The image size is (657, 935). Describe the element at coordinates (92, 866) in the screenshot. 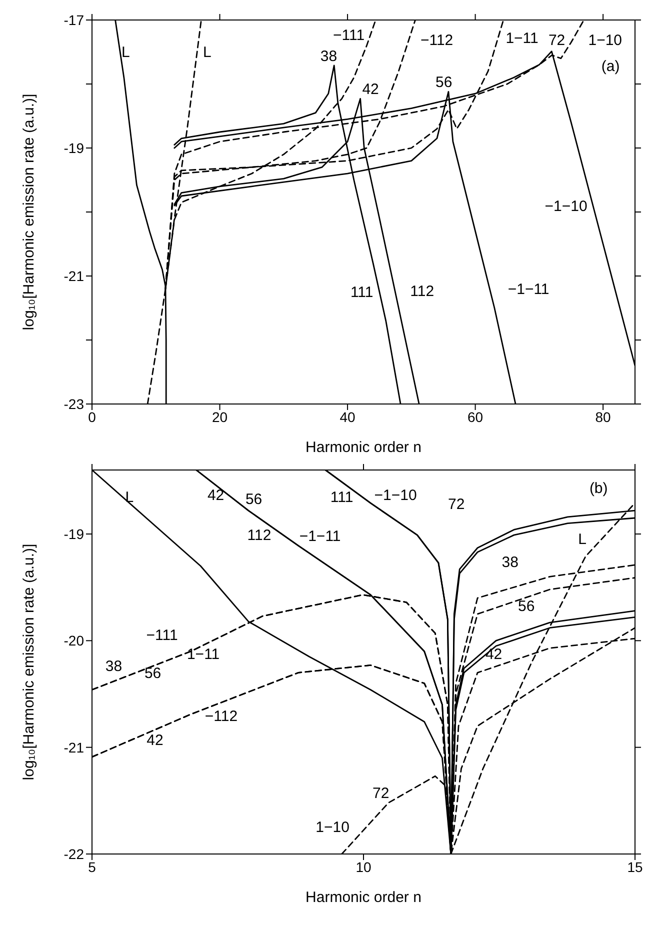

I see `x-tick-label: 5` at that location.